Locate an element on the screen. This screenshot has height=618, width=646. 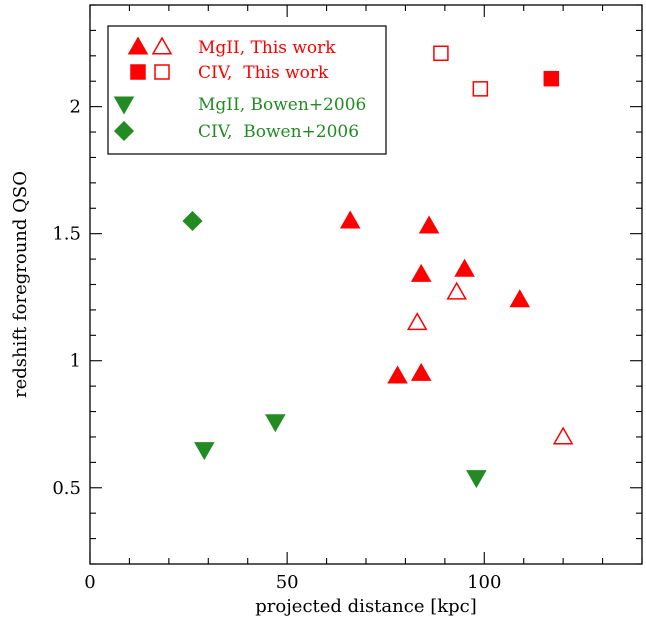
y-tick-label: 2 is located at coordinates (75, 107).